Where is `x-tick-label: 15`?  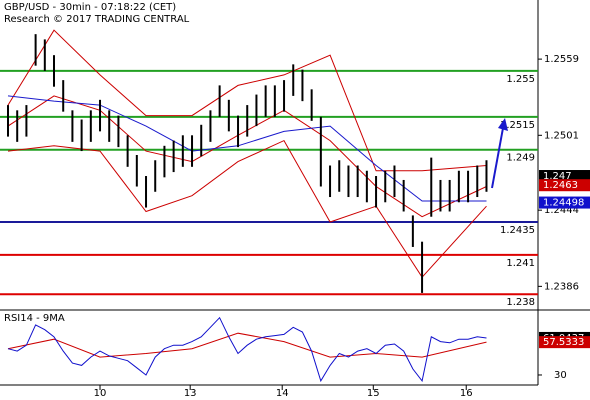 x-tick-label: 15 is located at coordinates (373, 393).